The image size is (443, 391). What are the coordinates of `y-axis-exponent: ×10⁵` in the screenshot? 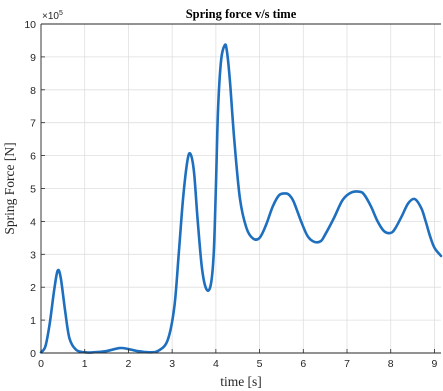 It's located at (52, 16).